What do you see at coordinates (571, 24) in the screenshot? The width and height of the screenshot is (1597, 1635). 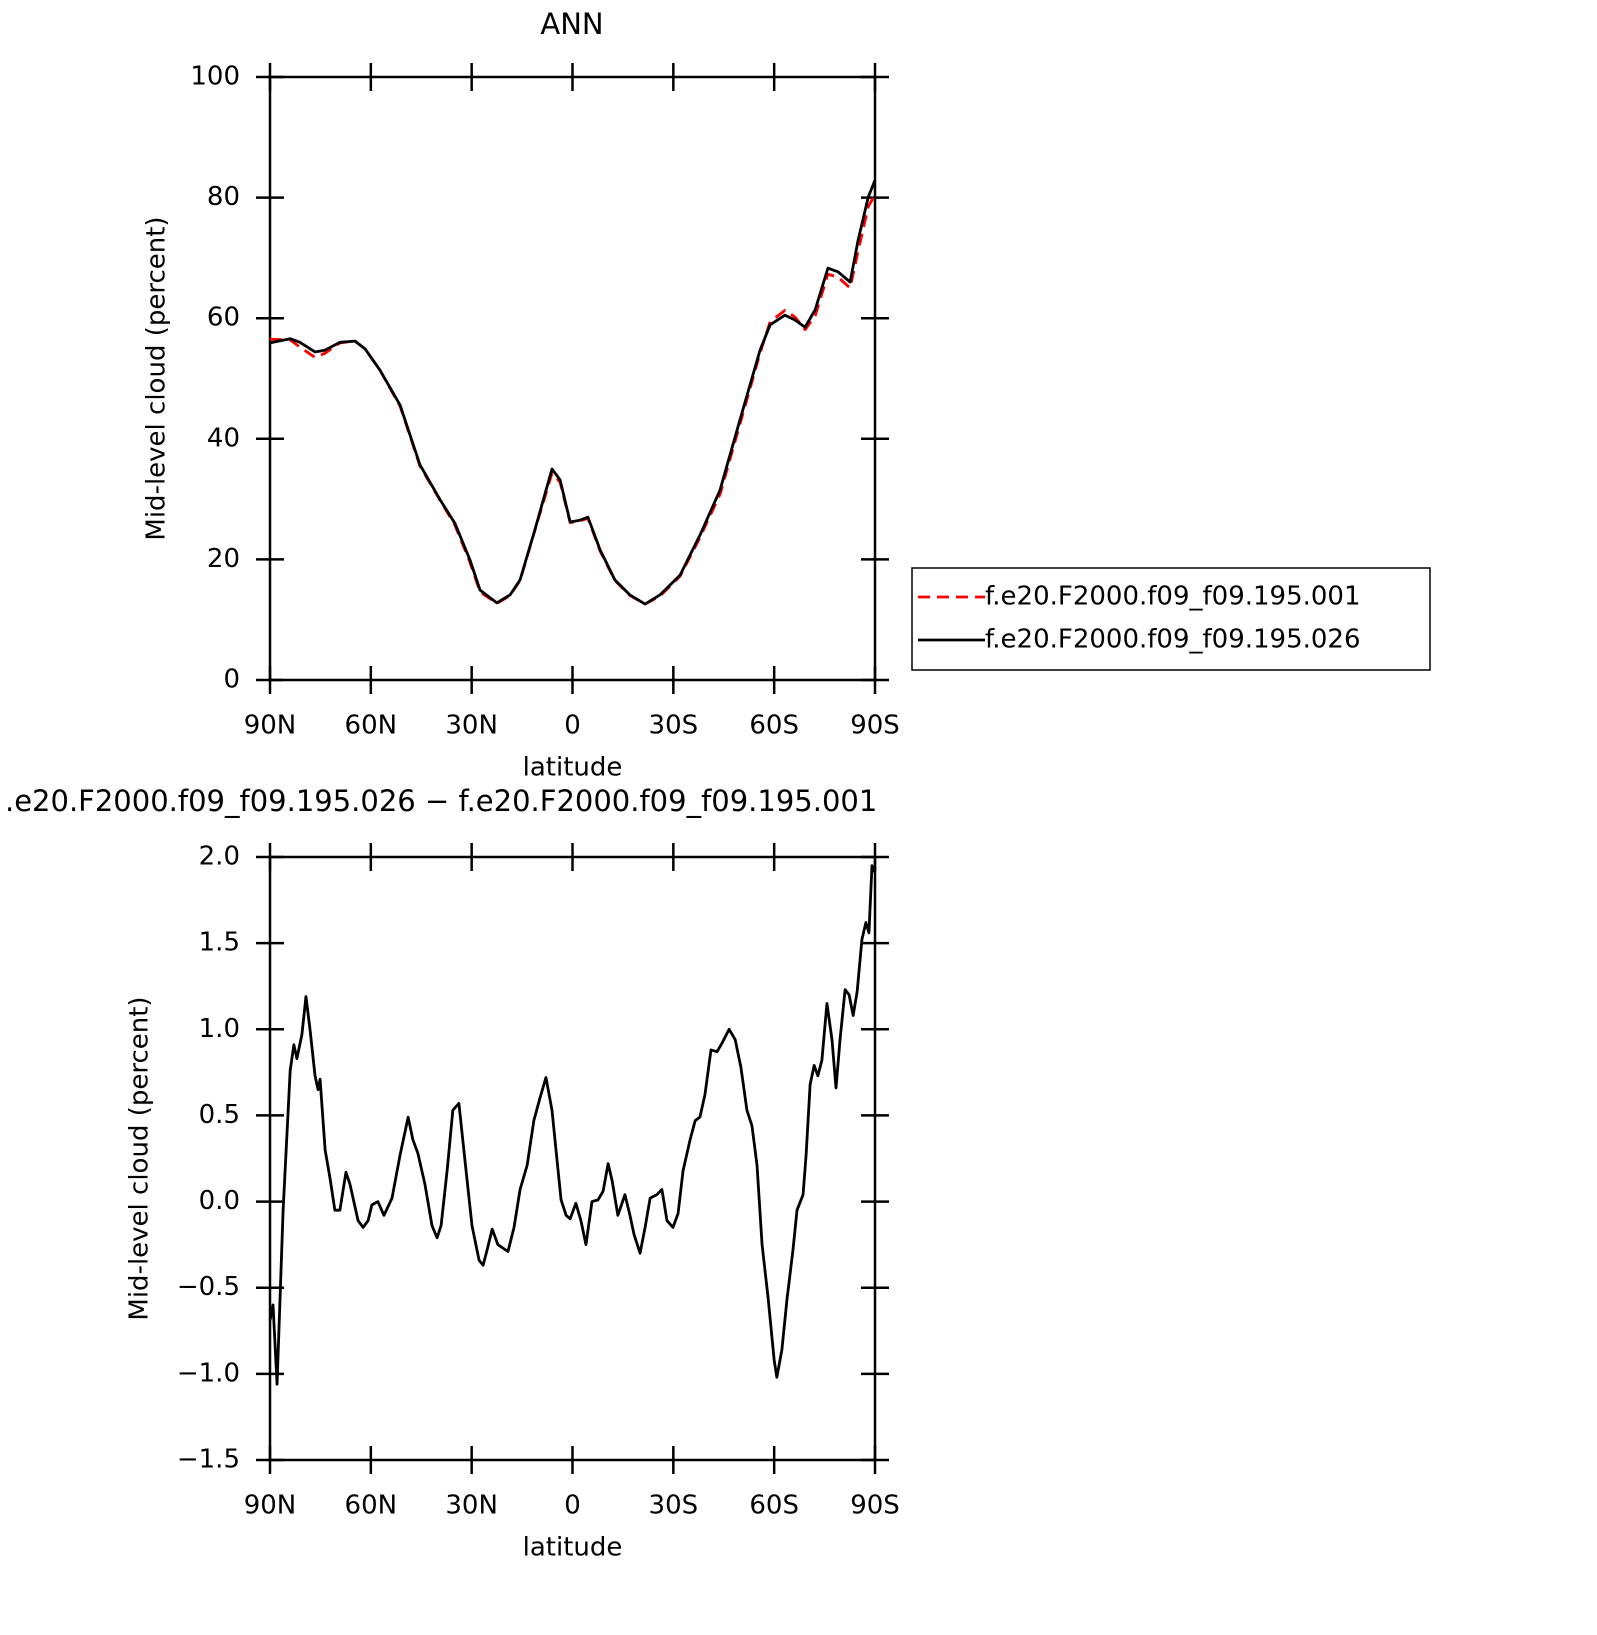 I see `chart-title: ANN` at bounding box center [571, 24].